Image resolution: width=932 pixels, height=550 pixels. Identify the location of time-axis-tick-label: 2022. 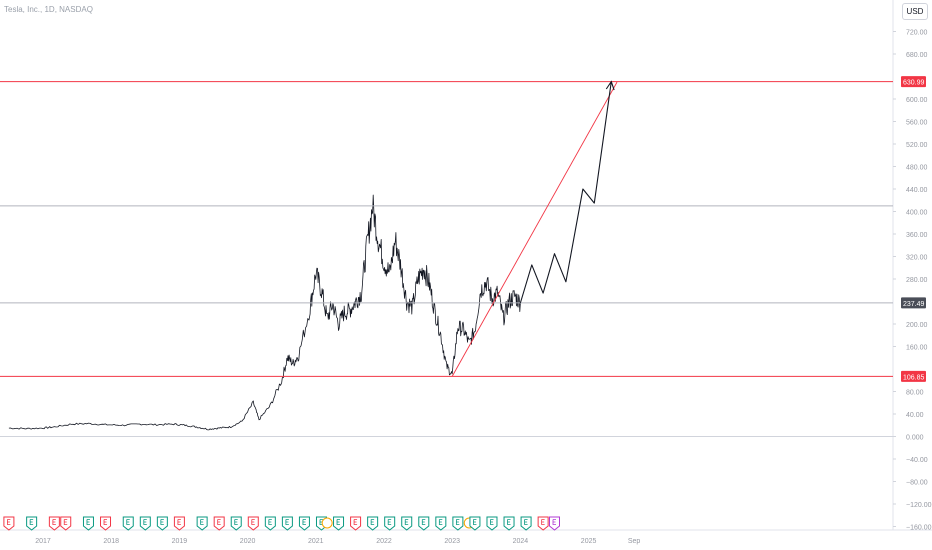
(384, 541).